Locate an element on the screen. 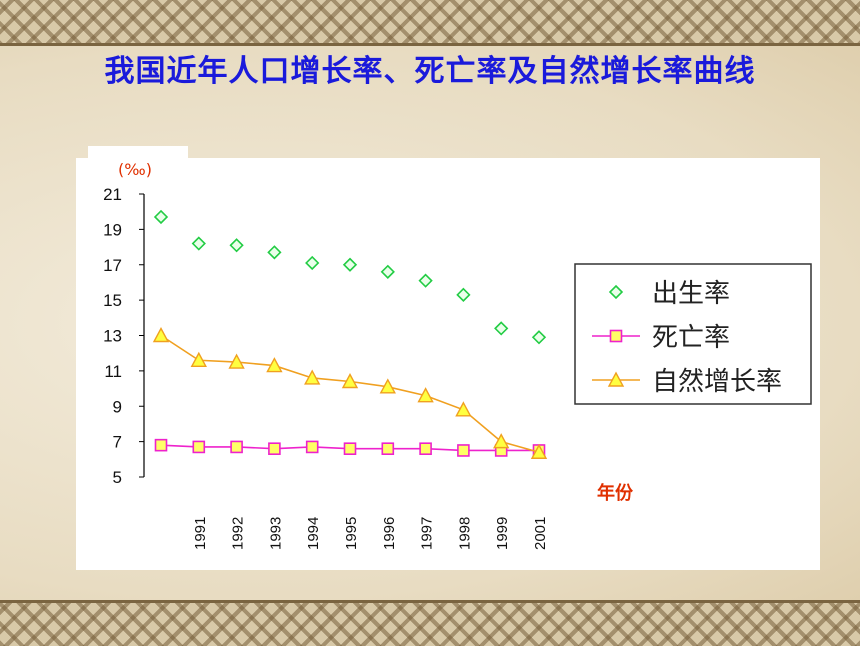  legend-label: 出生率 is located at coordinates (691, 294).